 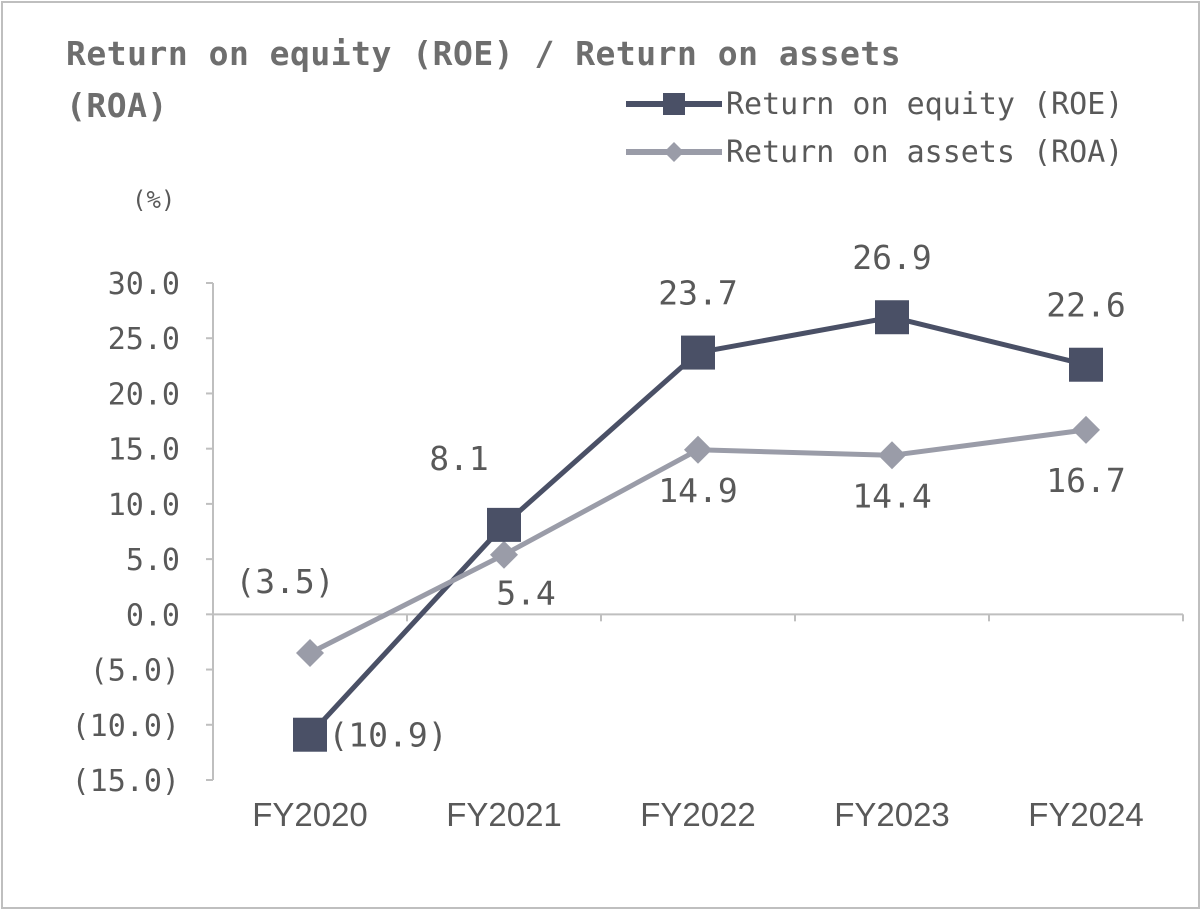 I want to click on y-tick-label: (10.0), so click(x=126, y=726).